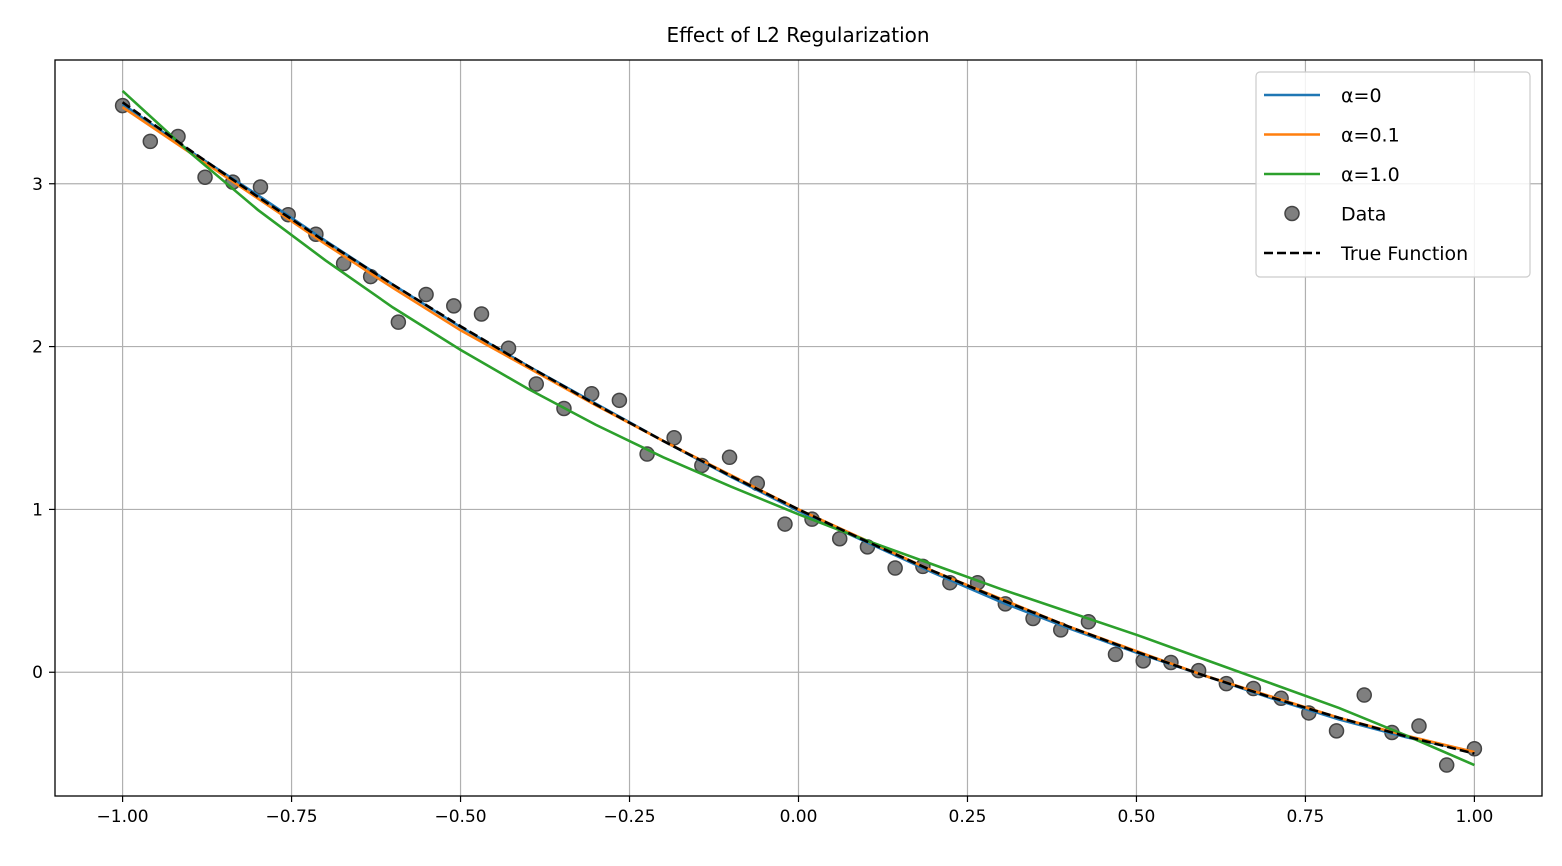 The image size is (1562, 866). Describe the element at coordinates (1306, 817) in the screenshot. I see `x-tick-label: 0.75` at that location.